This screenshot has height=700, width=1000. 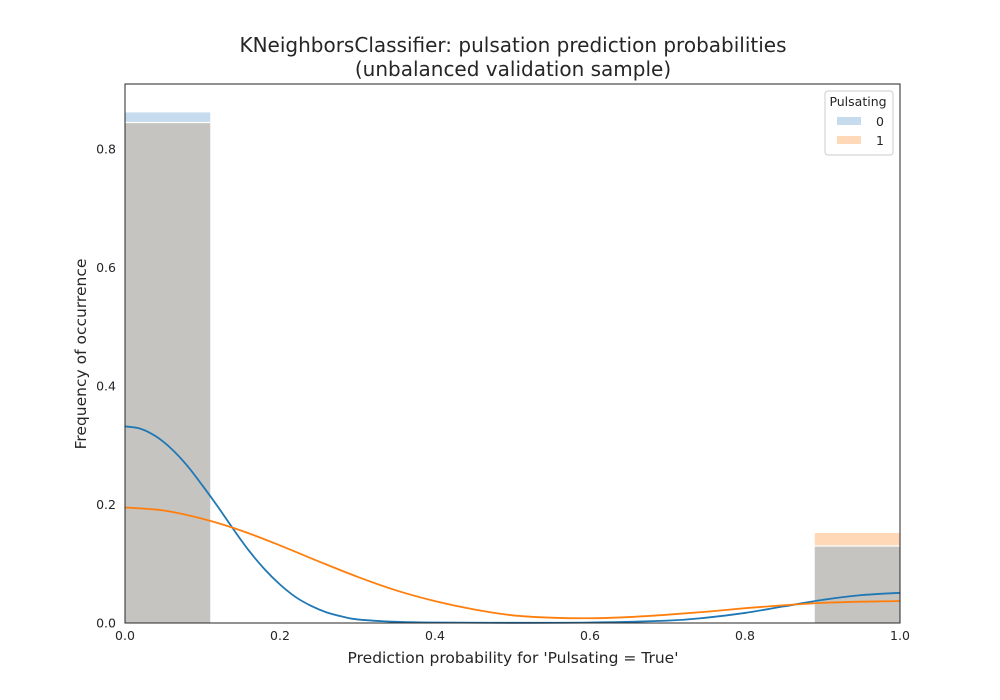 I want to click on y-axis-ticks: 0.0 0.2 0.4 0.6 0.8, so click(x=106, y=386).